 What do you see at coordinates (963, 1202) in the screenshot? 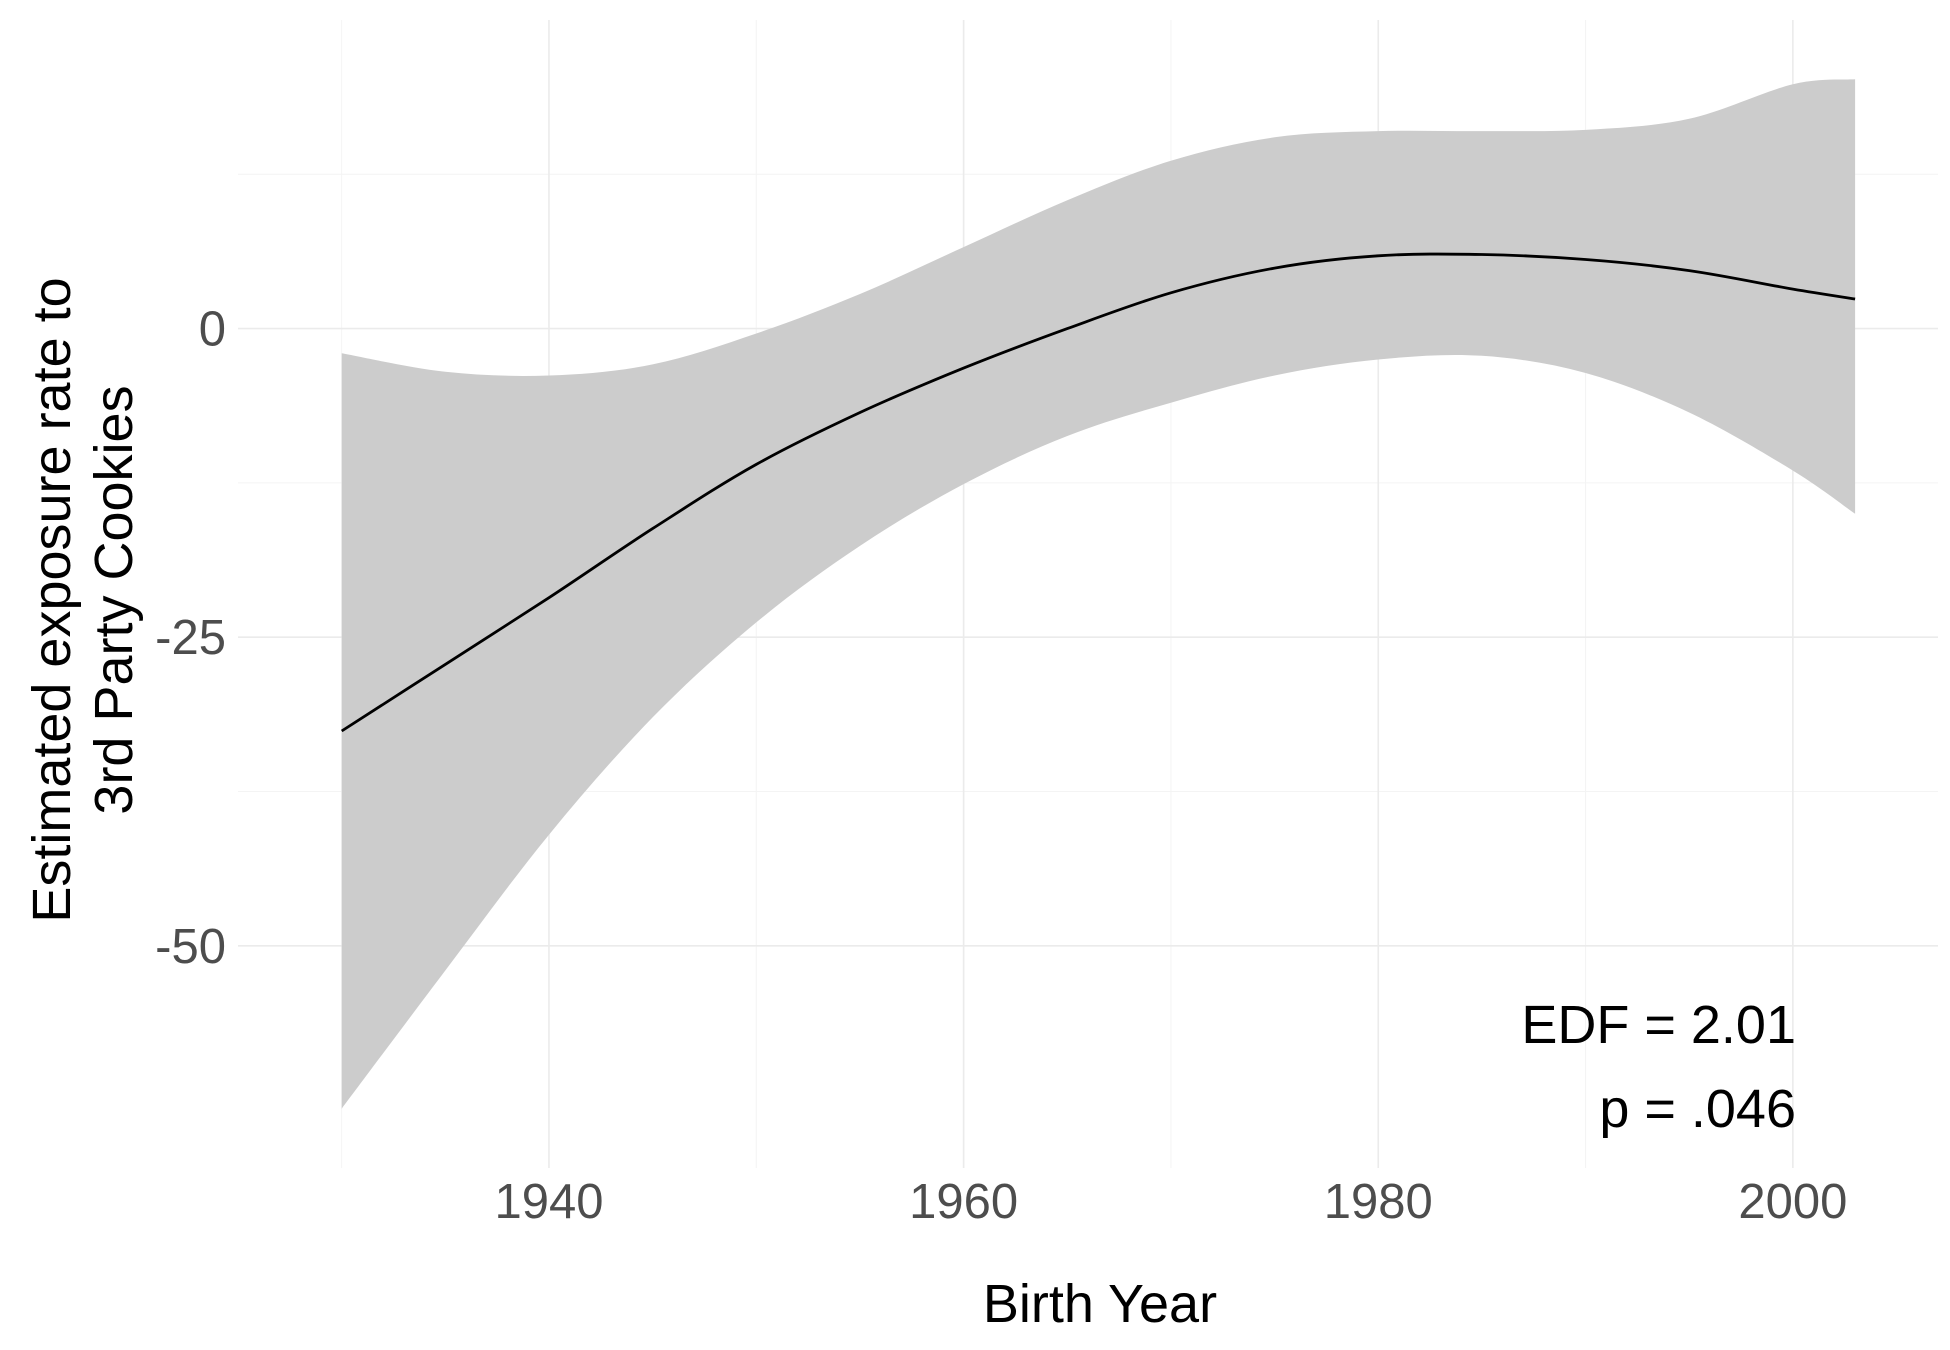
I see `x-tick-label: 1960` at bounding box center [963, 1202].